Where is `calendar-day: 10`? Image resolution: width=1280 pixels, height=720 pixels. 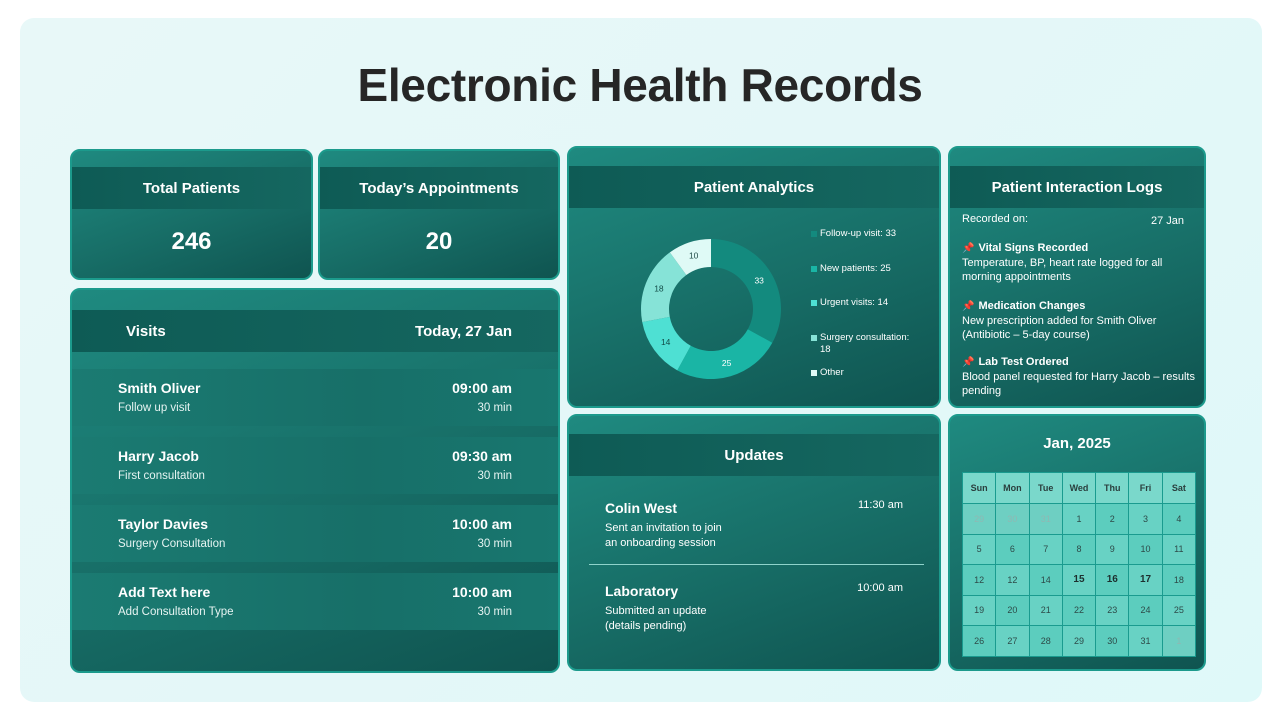
calendar-day: 10 is located at coordinates (1145, 549).